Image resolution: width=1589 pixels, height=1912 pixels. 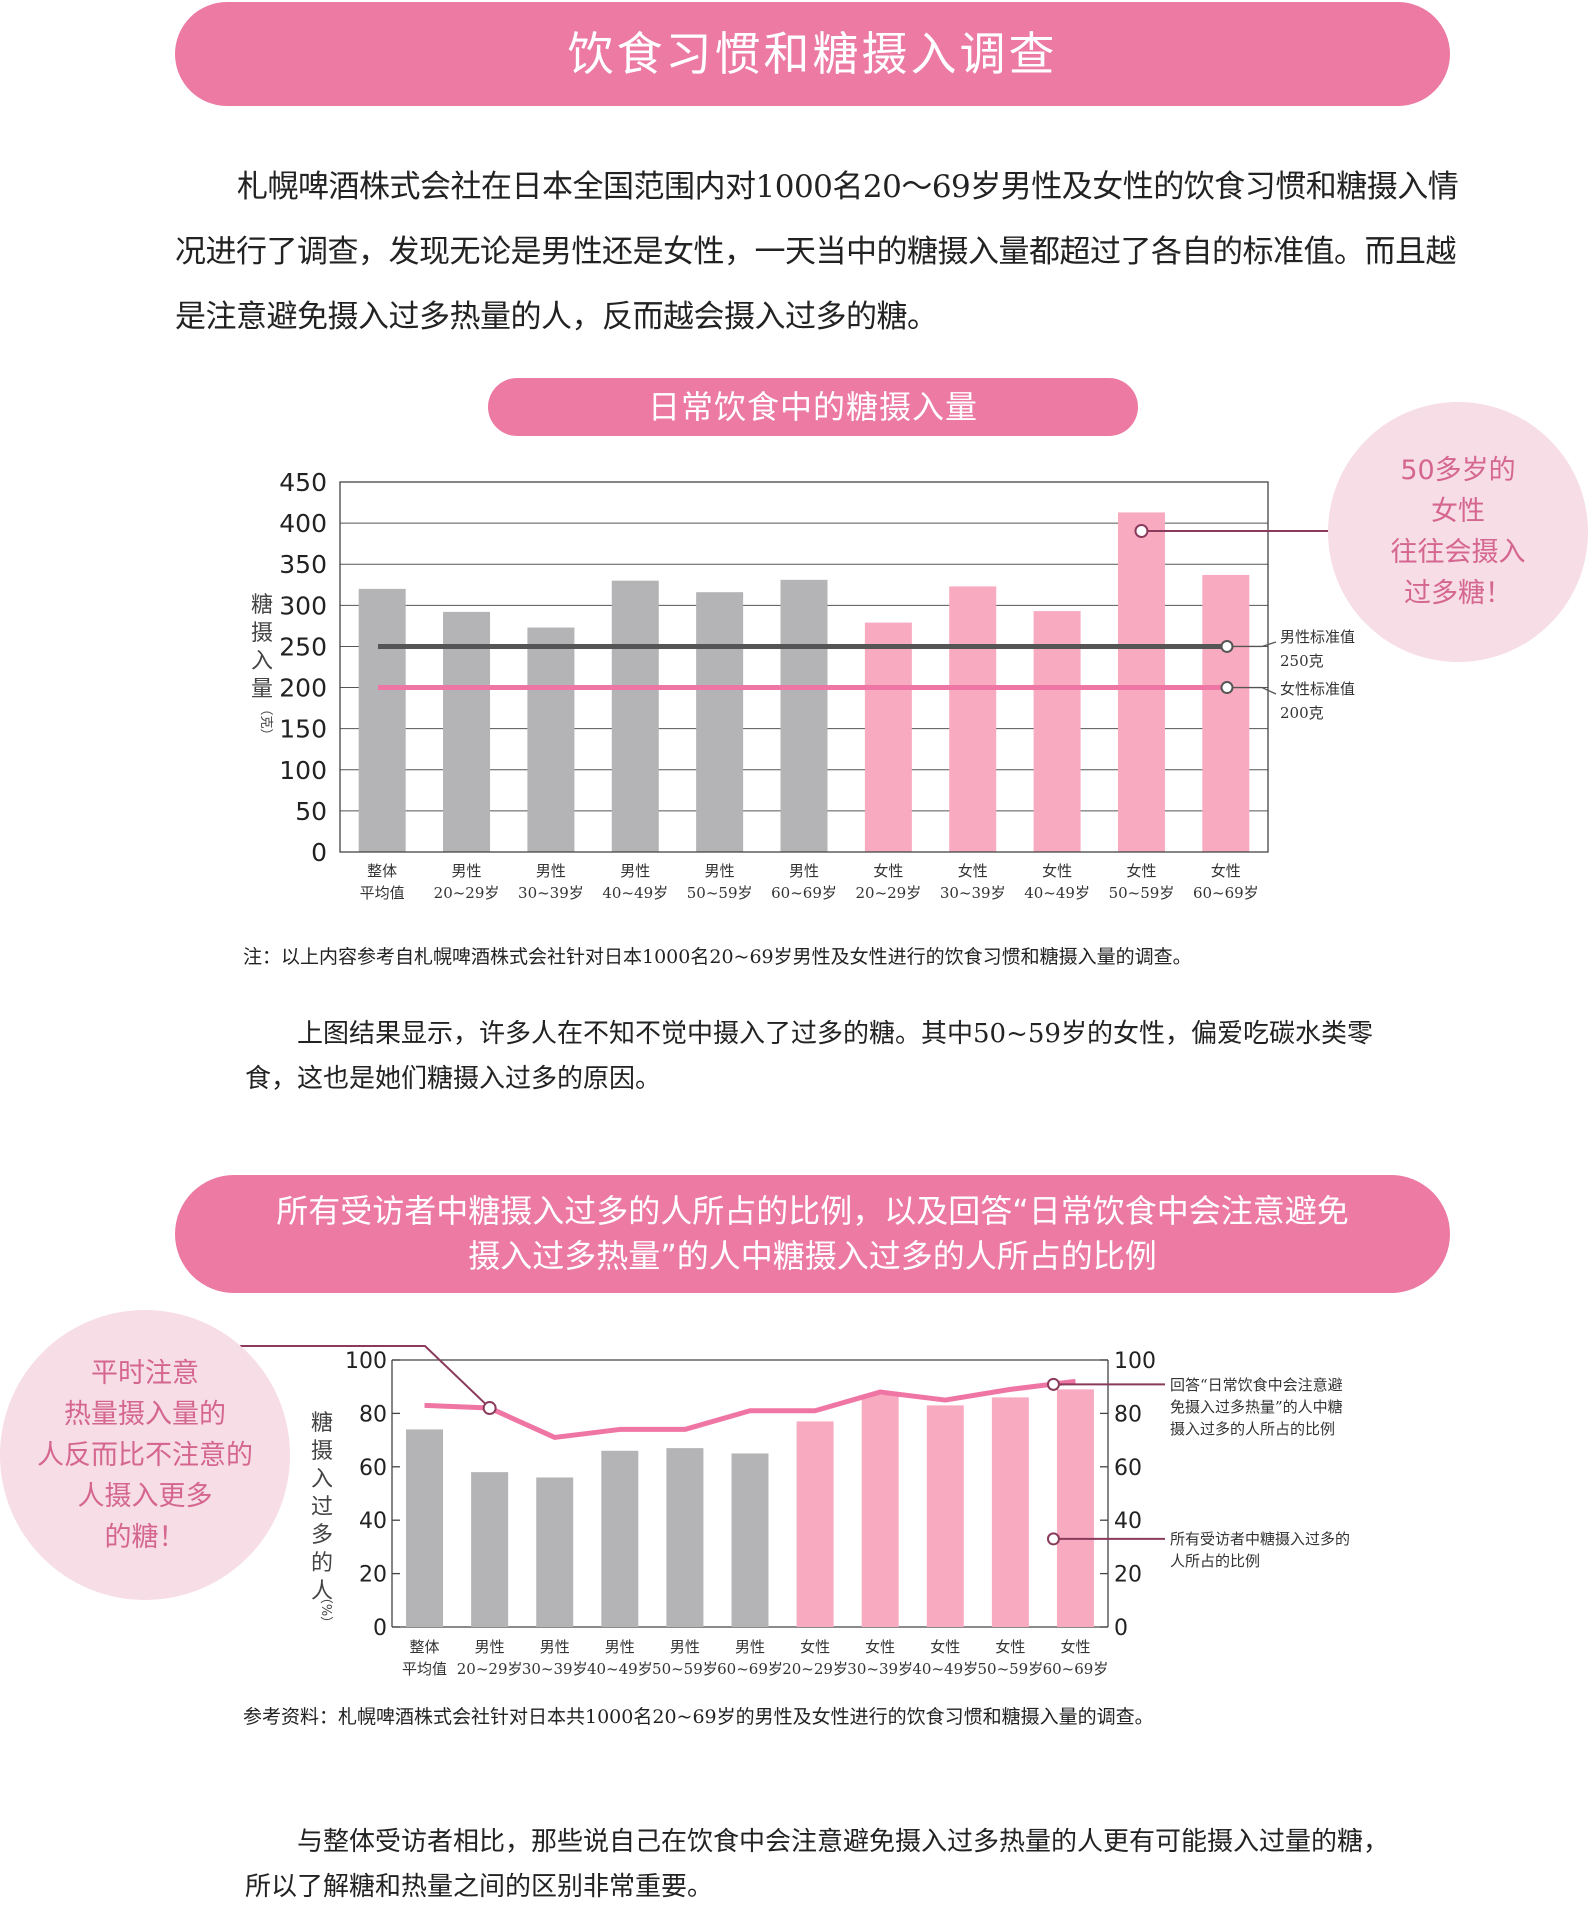 What do you see at coordinates (145, 1373) in the screenshot?
I see `bubble2-line: 平时注意` at bounding box center [145, 1373].